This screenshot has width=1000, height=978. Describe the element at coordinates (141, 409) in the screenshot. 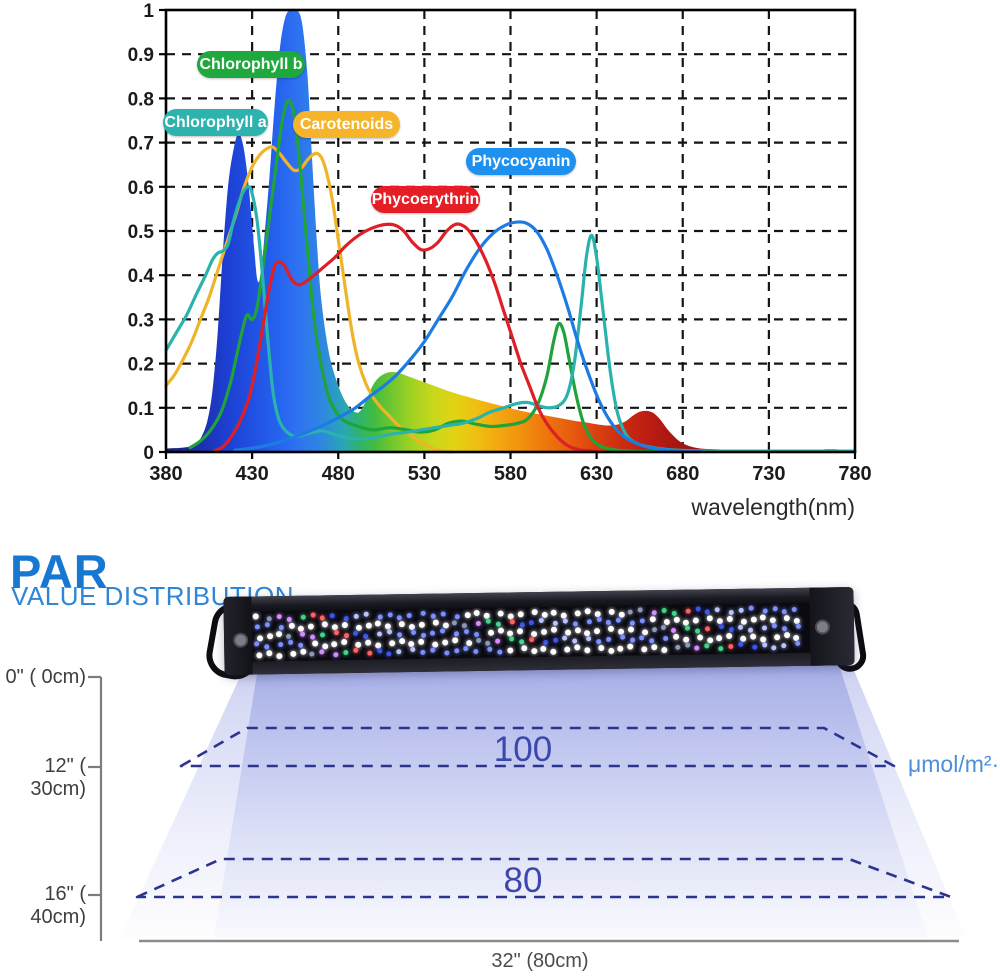

I see `svg-text: 0.1` at that location.